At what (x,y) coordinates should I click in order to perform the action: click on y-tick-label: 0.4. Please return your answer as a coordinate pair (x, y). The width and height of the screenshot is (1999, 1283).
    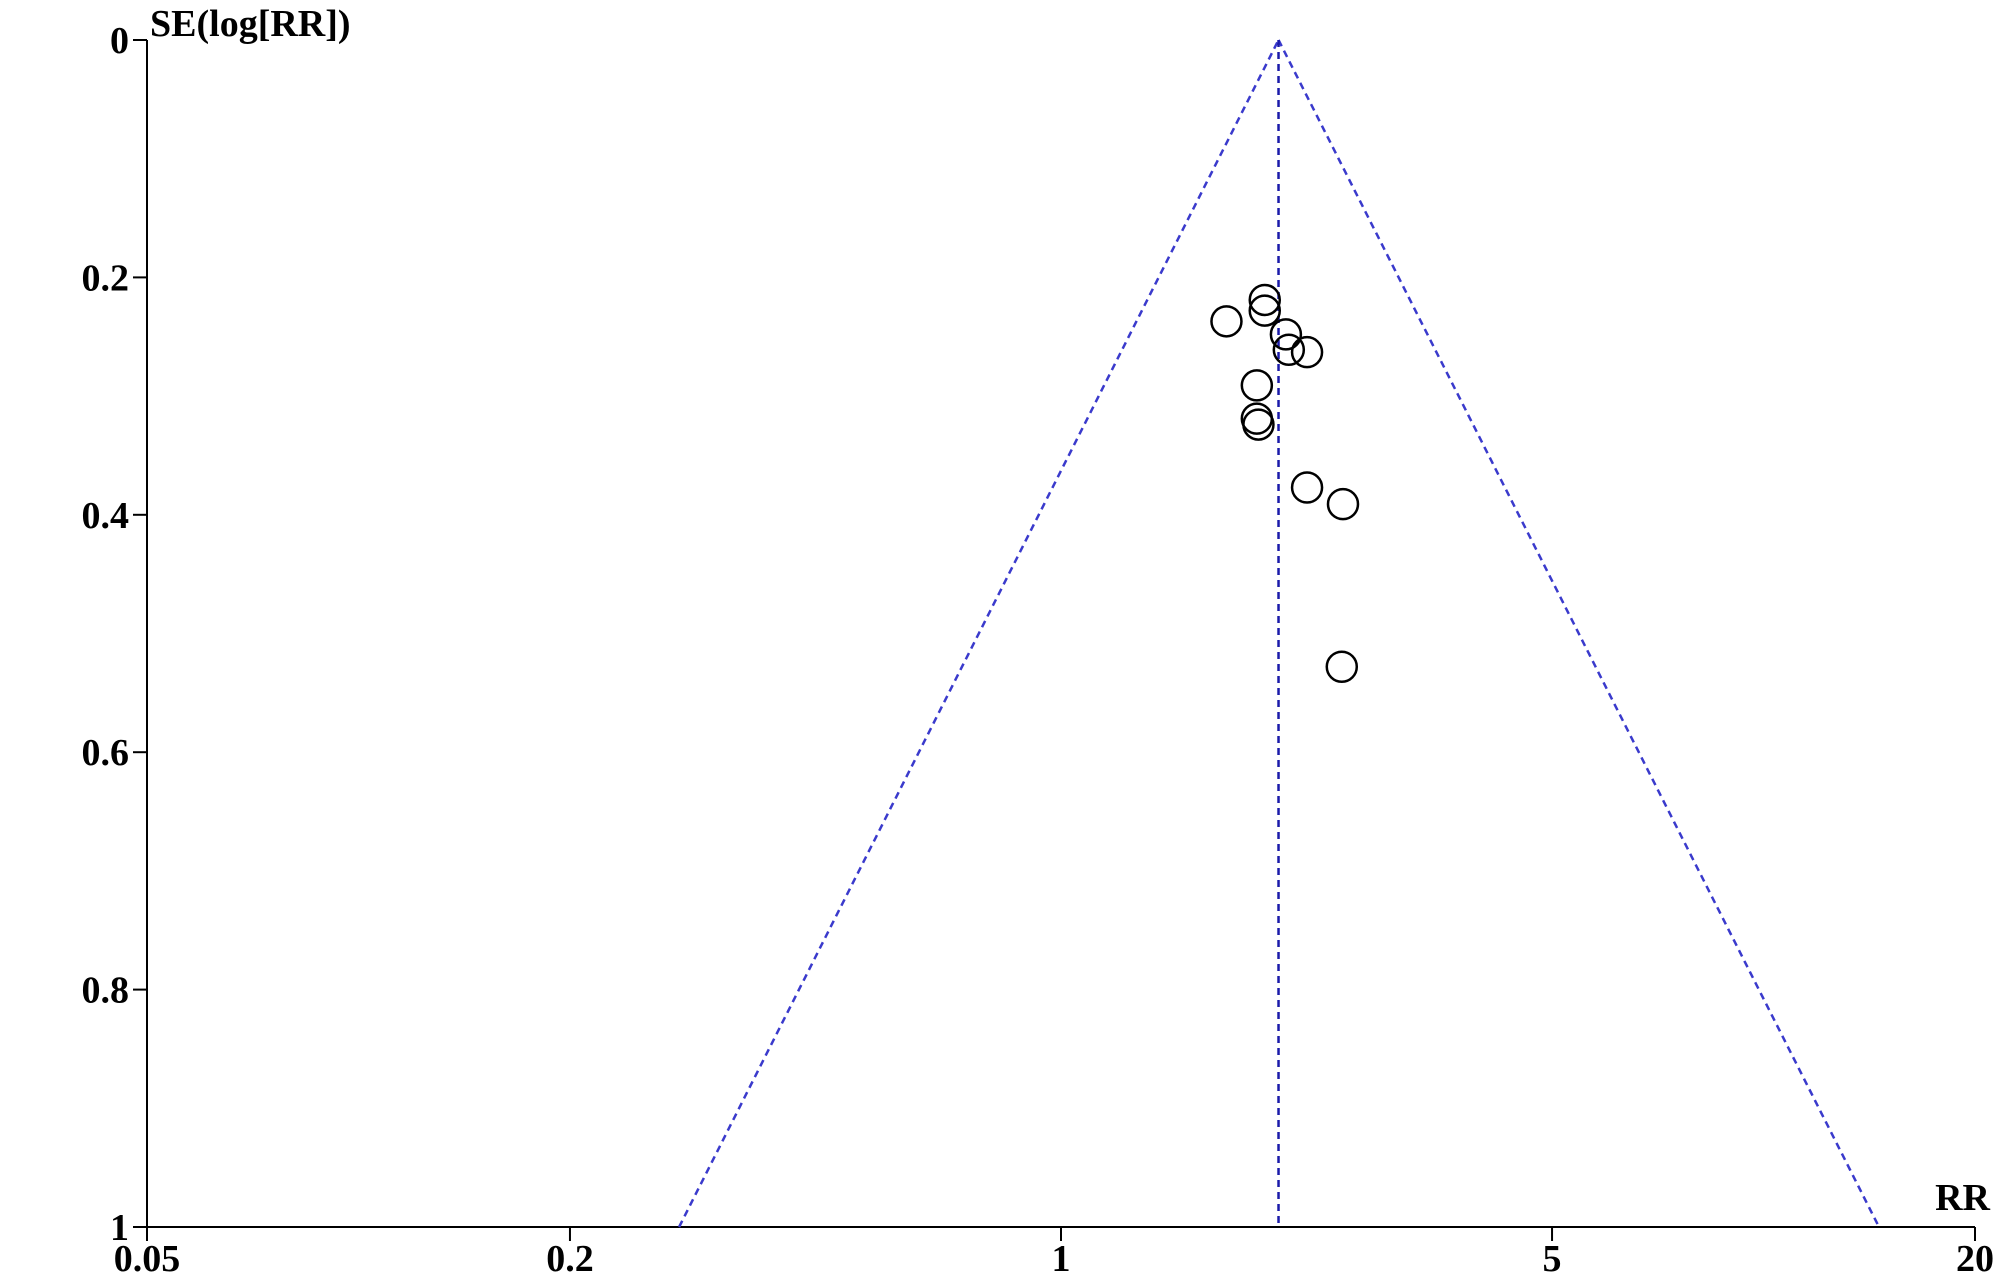
    Looking at the image, I should click on (106, 516).